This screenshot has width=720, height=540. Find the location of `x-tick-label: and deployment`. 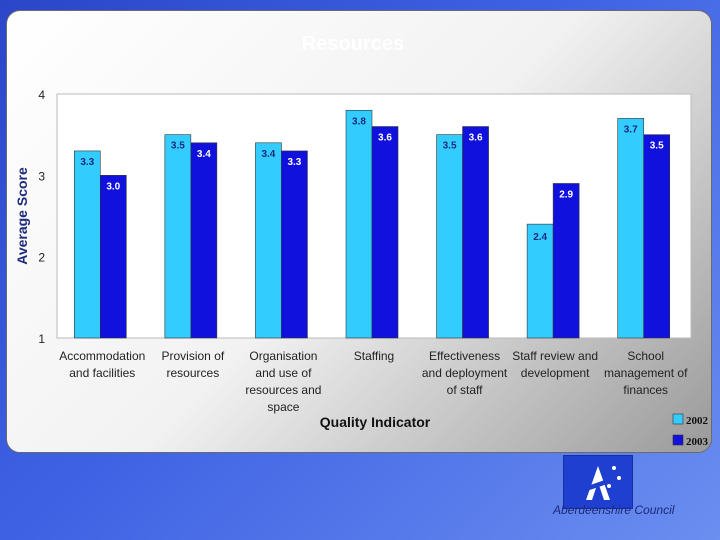

x-tick-label: and deployment is located at coordinates (465, 373).